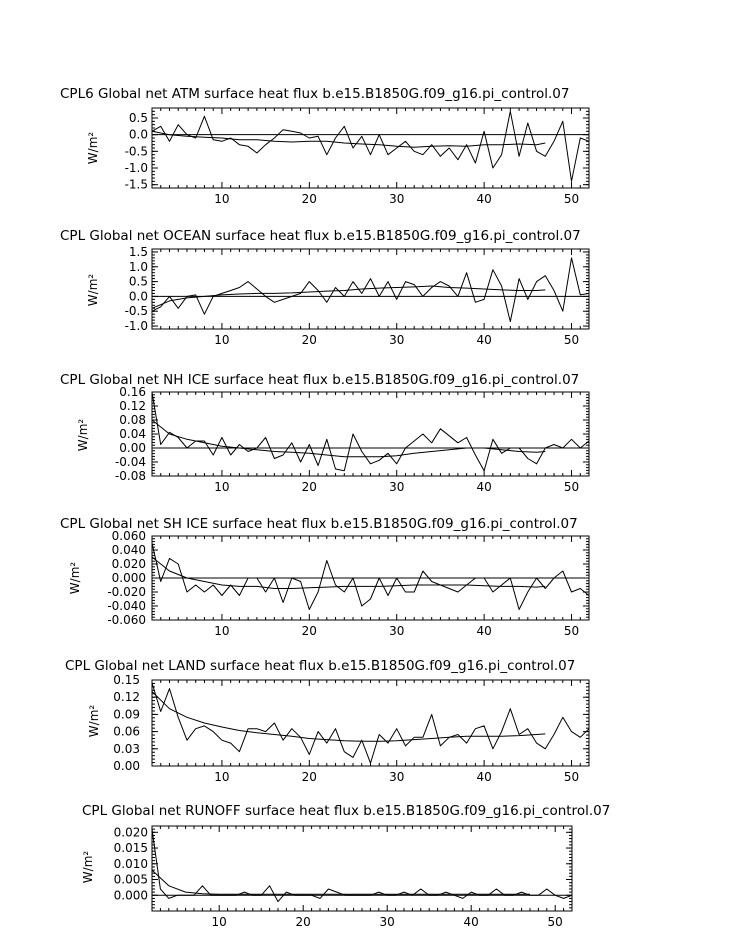 The image size is (733, 945). I want to click on atm-panel-ylabel: W/m², so click(93, 148).